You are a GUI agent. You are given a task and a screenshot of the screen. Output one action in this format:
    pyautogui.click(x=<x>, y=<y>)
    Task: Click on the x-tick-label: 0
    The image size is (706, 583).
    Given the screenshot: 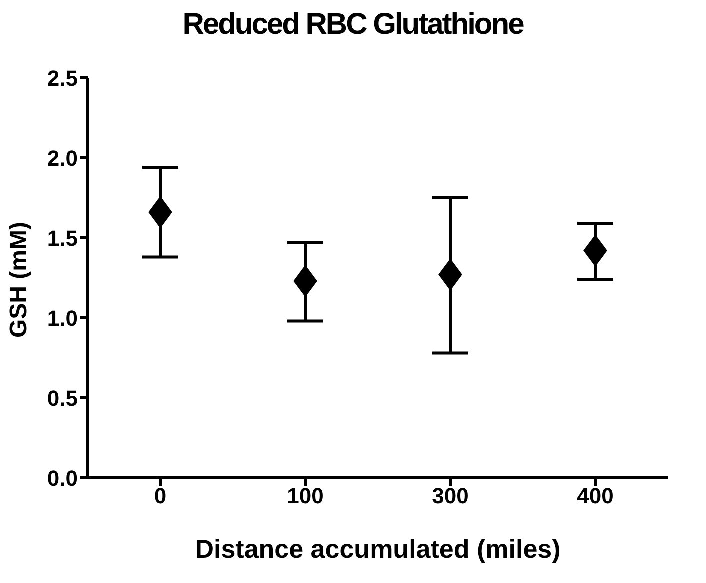 What is the action you would take?
    pyautogui.click(x=160, y=496)
    